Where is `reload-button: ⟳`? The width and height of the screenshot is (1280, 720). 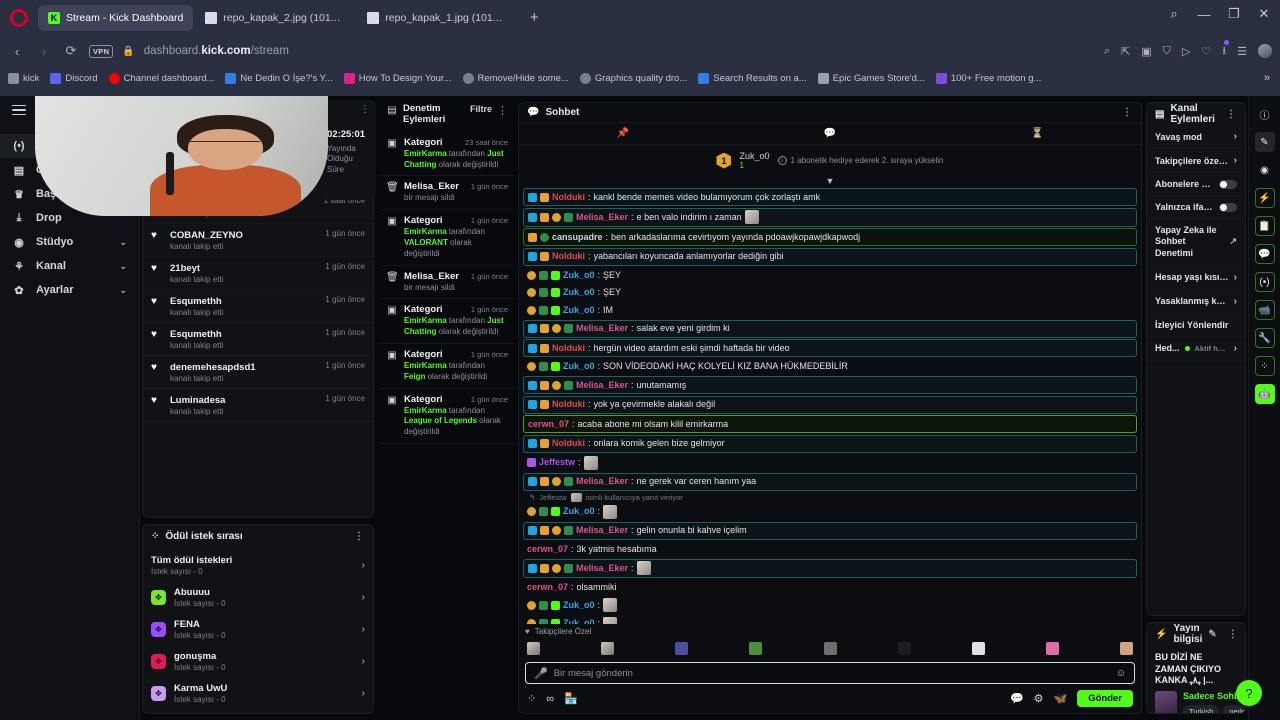 reload-button: ⟳ is located at coordinates (71, 50).